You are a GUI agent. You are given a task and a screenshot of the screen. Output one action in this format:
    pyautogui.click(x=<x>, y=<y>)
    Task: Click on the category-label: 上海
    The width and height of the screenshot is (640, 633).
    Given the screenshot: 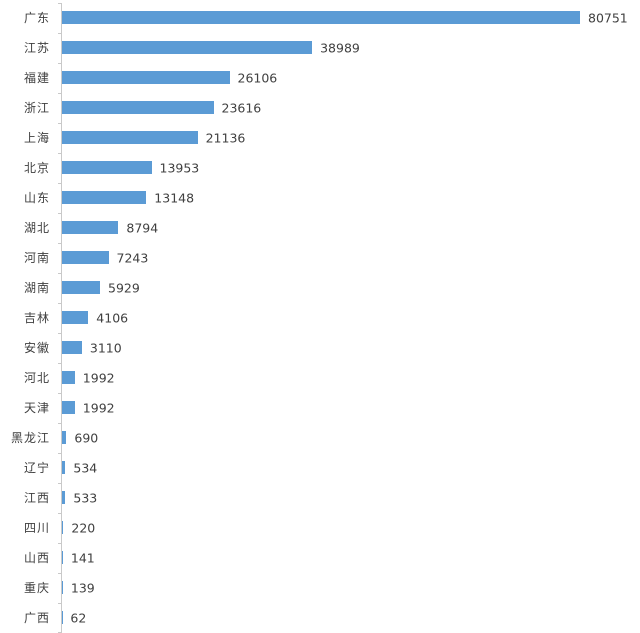 What is the action you would take?
    pyautogui.click(x=36, y=138)
    